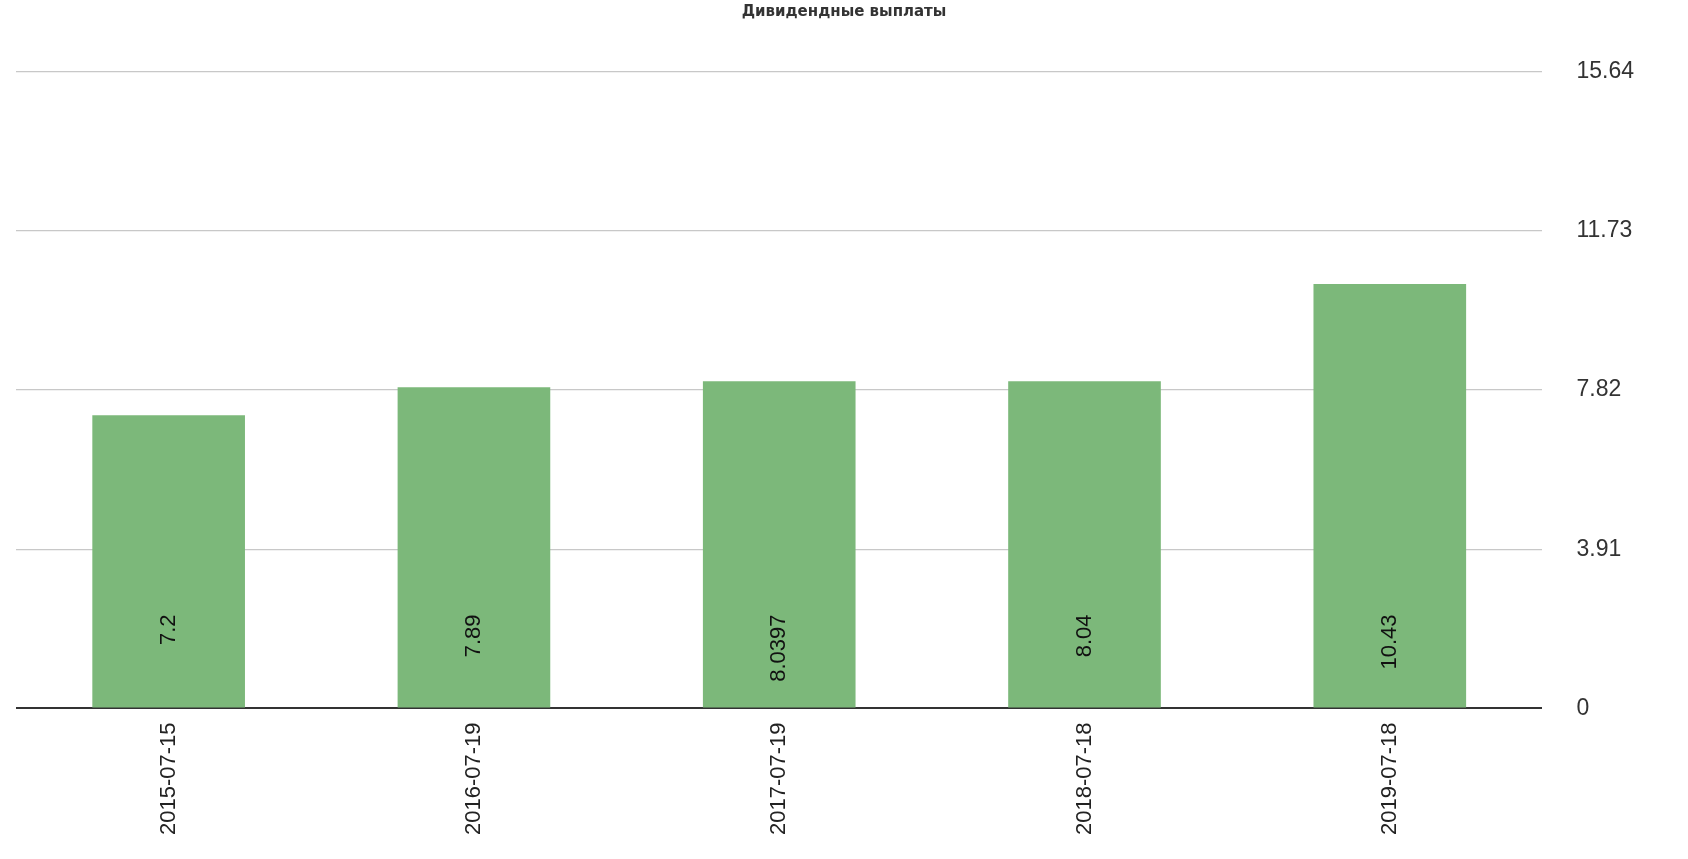 This screenshot has width=1688, height=859. What do you see at coordinates (167, 779) in the screenshot?
I see `x-tick-label: 2015-07-15` at bounding box center [167, 779].